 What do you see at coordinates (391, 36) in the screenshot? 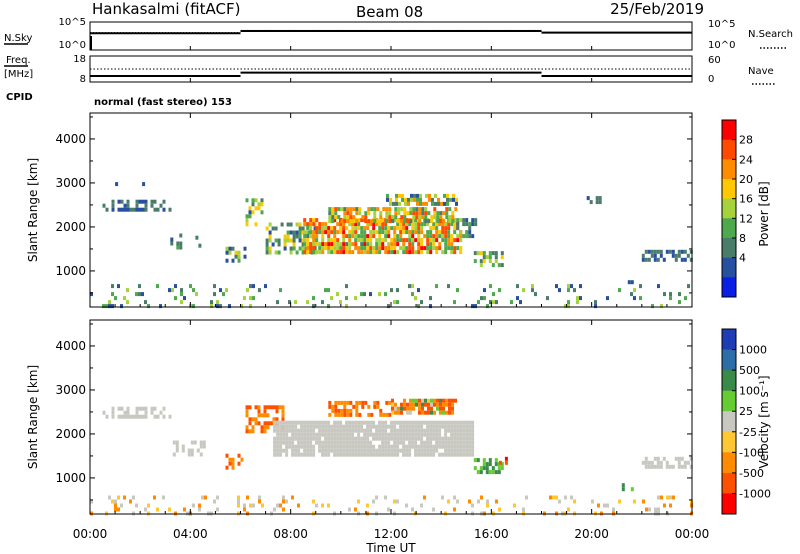
I see `noise-panel-frame` at bounding box center [391, 36].